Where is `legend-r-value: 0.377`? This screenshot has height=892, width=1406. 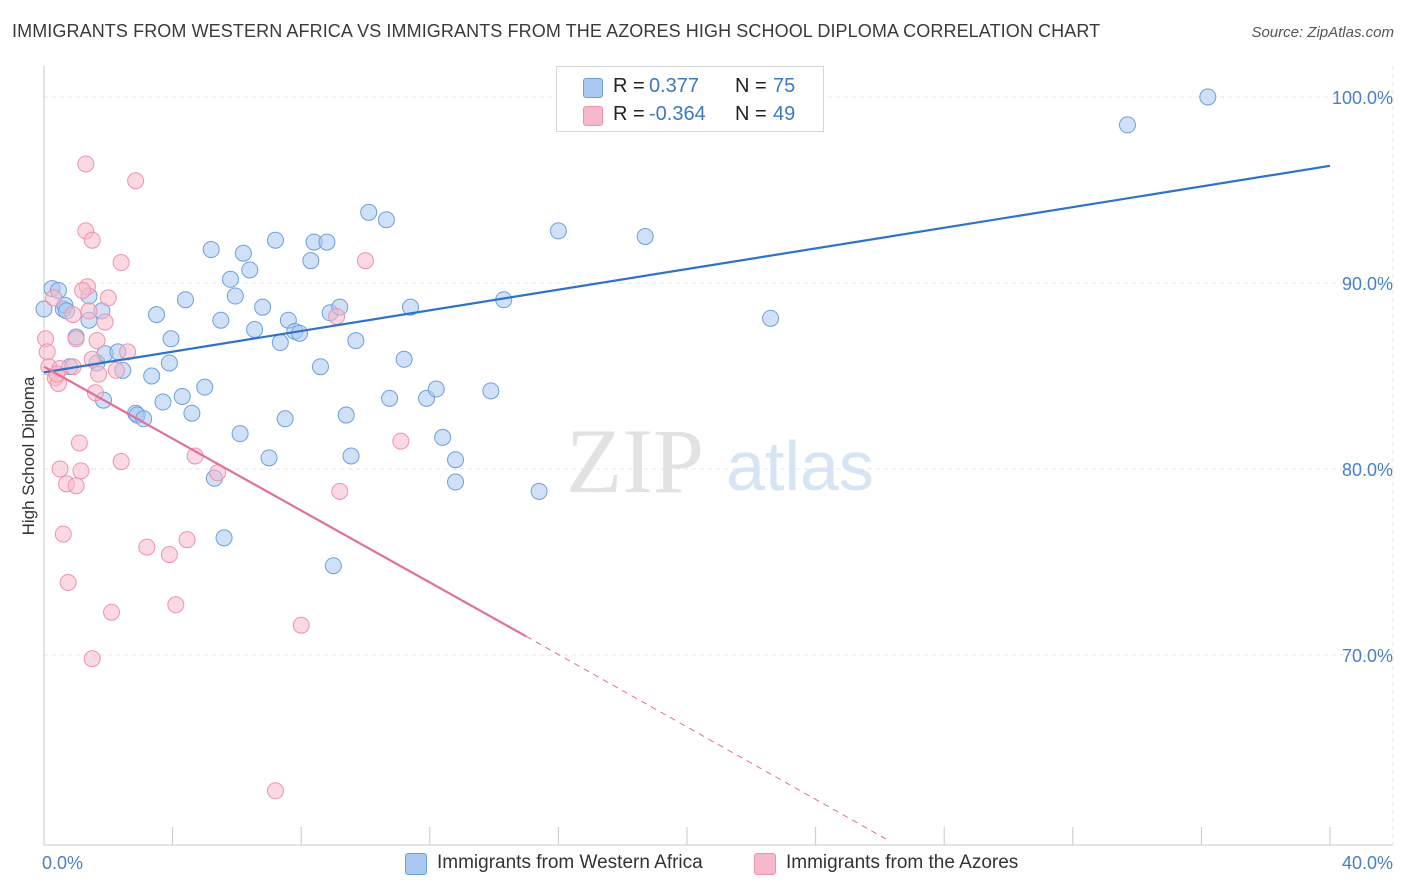 legend-r-value: 0.377 is located at coordinates (674, 86).